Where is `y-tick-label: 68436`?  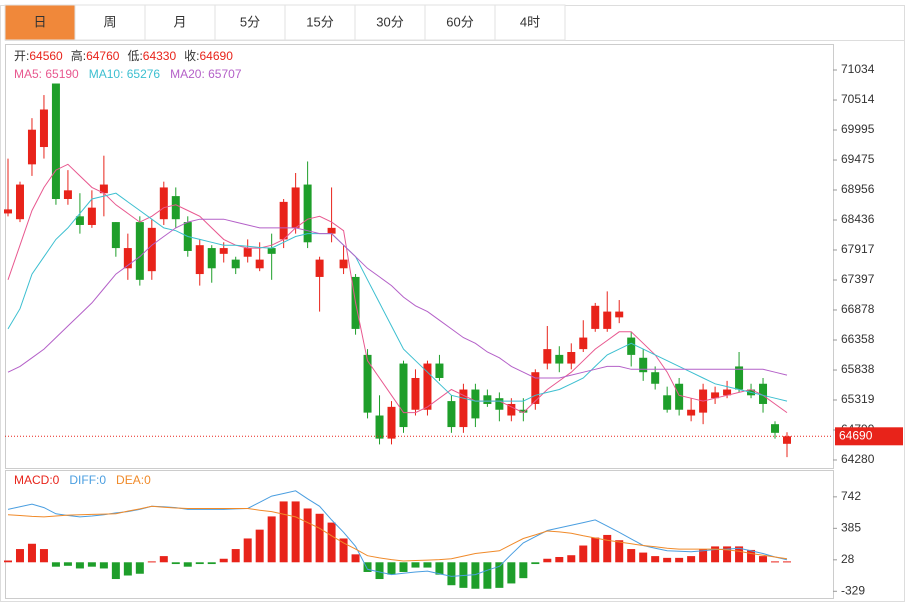 y-tick-label: 68436 is located at coordinates (858, 219).